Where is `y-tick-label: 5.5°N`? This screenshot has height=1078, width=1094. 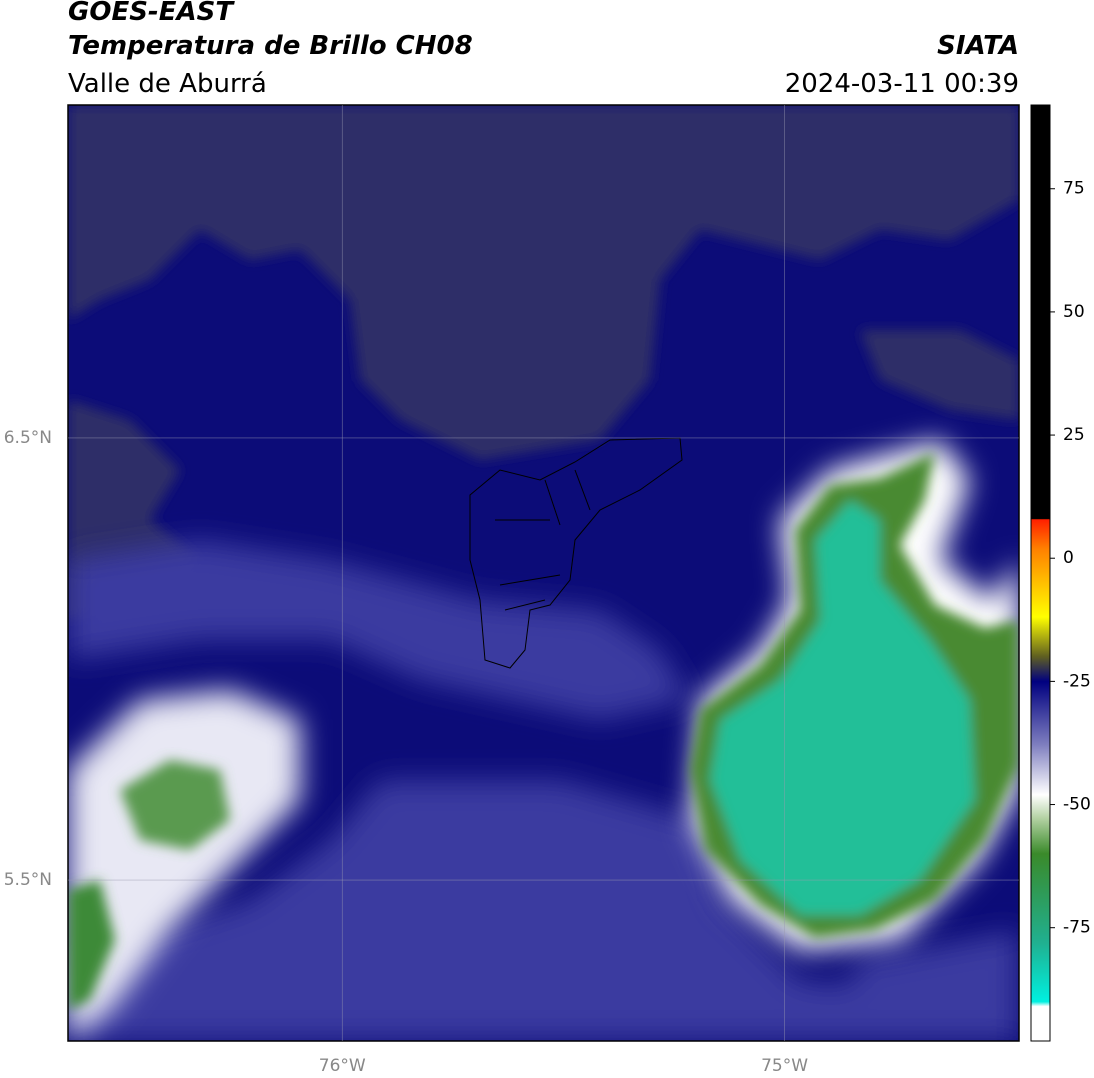
y-tick-label: 5.5°N is located at coordinates (28, 880).